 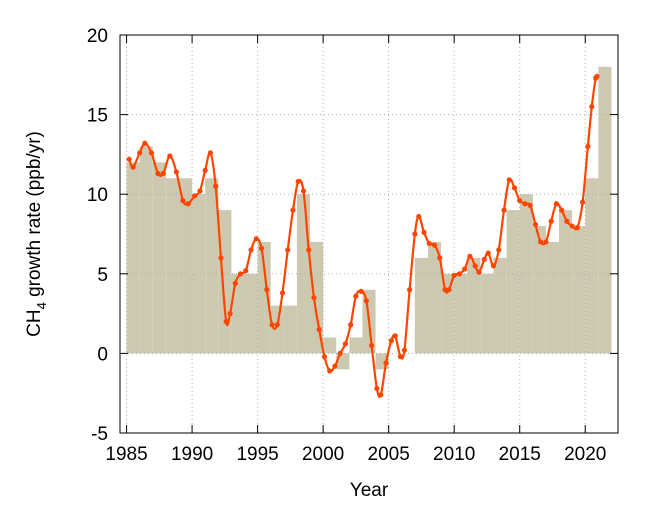 I want to click on y-tick-label: 0, so click(x=102, y=354).